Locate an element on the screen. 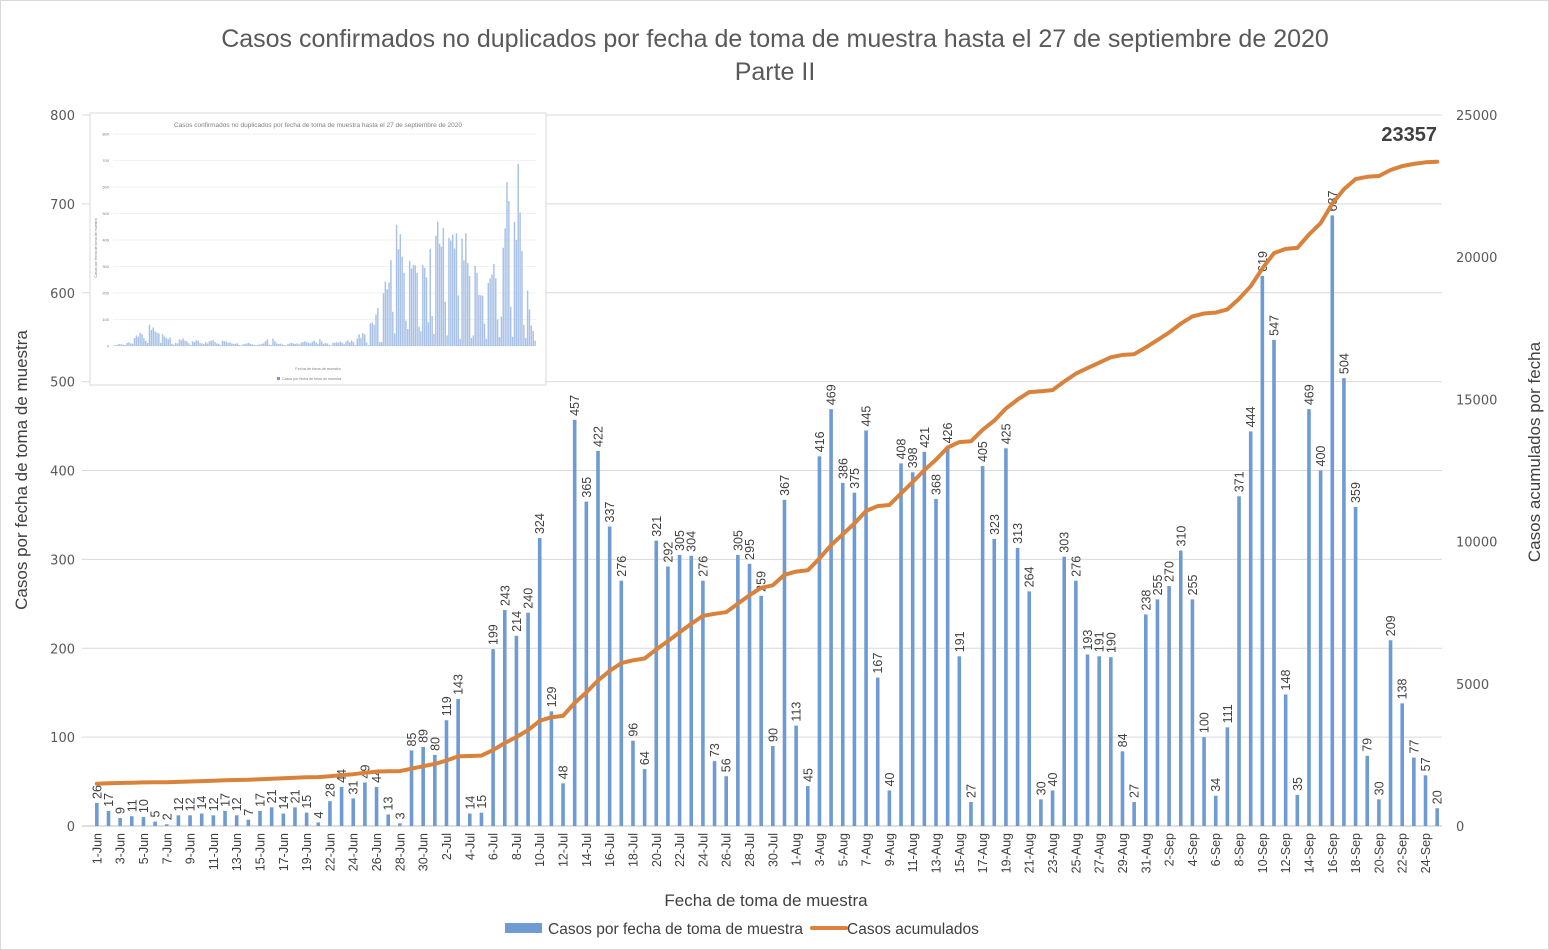 The image size is (1549, 950). data-label: 56 is located at coordinates (727, 765).